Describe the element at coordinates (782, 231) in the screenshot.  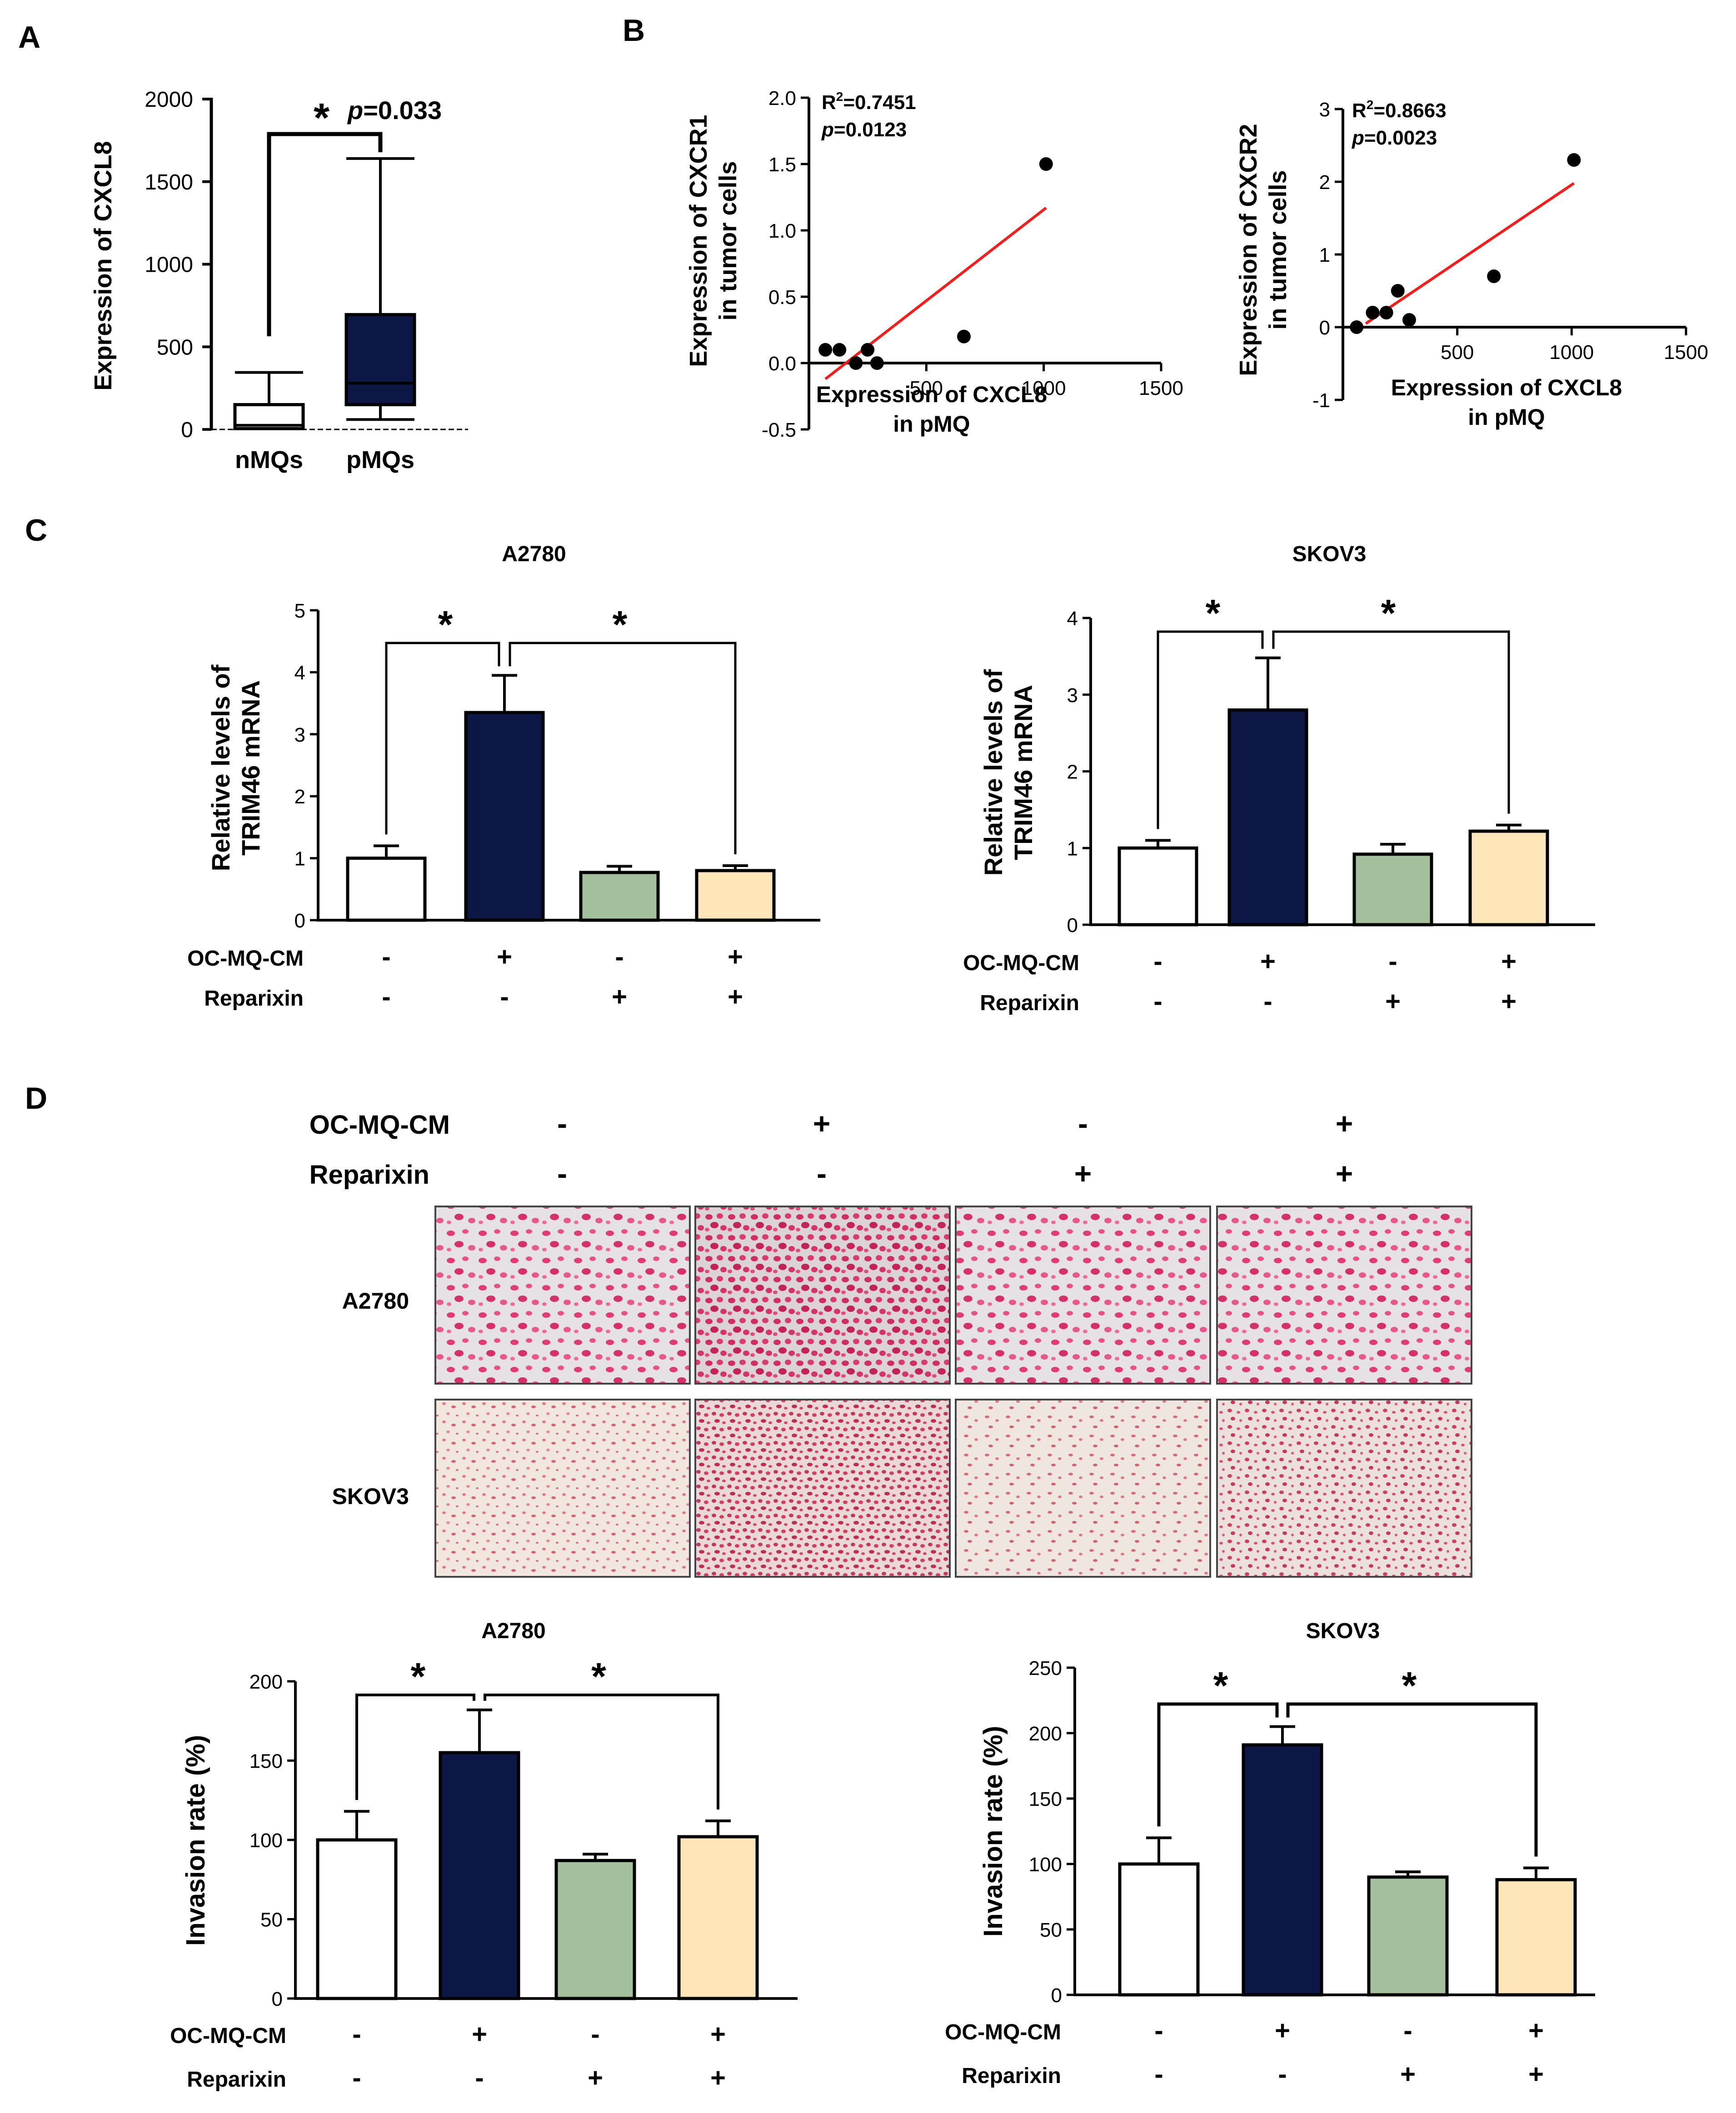
I see `chart-b1-y-tick-label: 1.0` at that location.